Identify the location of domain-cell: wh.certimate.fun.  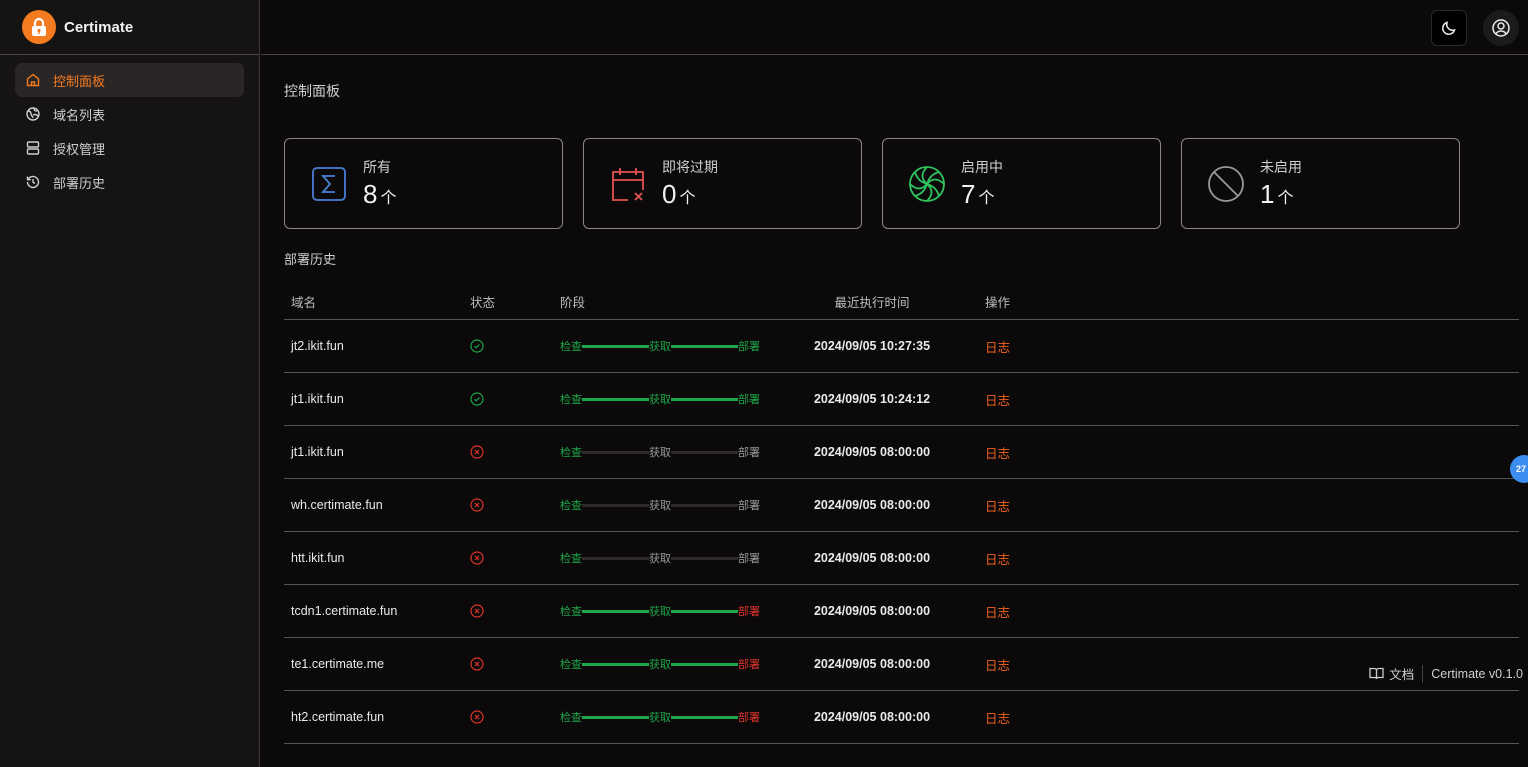
(337, 505).